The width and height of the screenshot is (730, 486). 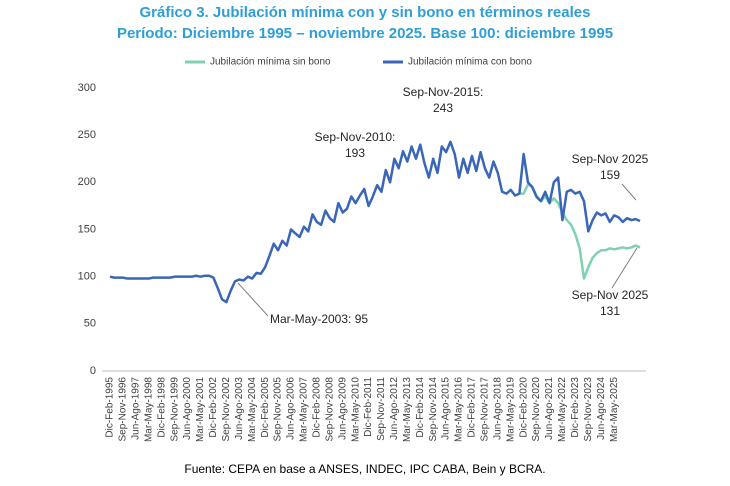 I want to click on x-tick-label: Mar-May-2019, so click(x=510, y=409).